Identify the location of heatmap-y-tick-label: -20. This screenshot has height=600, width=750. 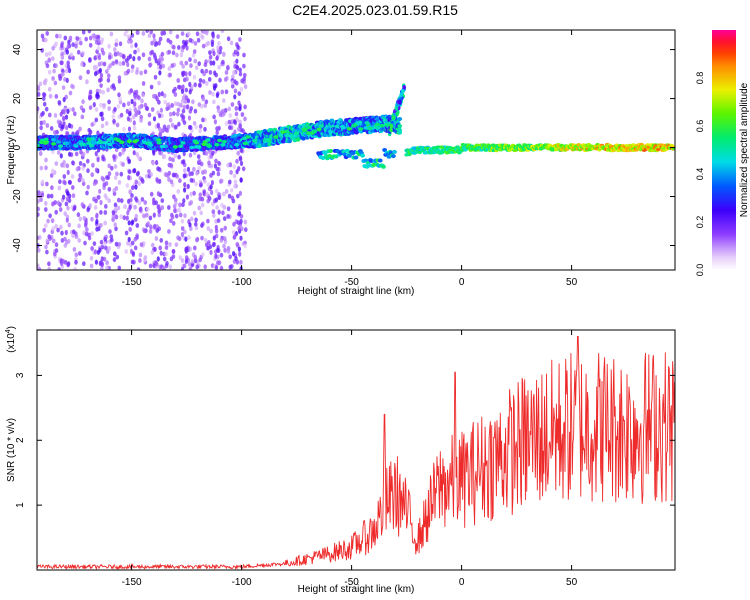
(17, 196).